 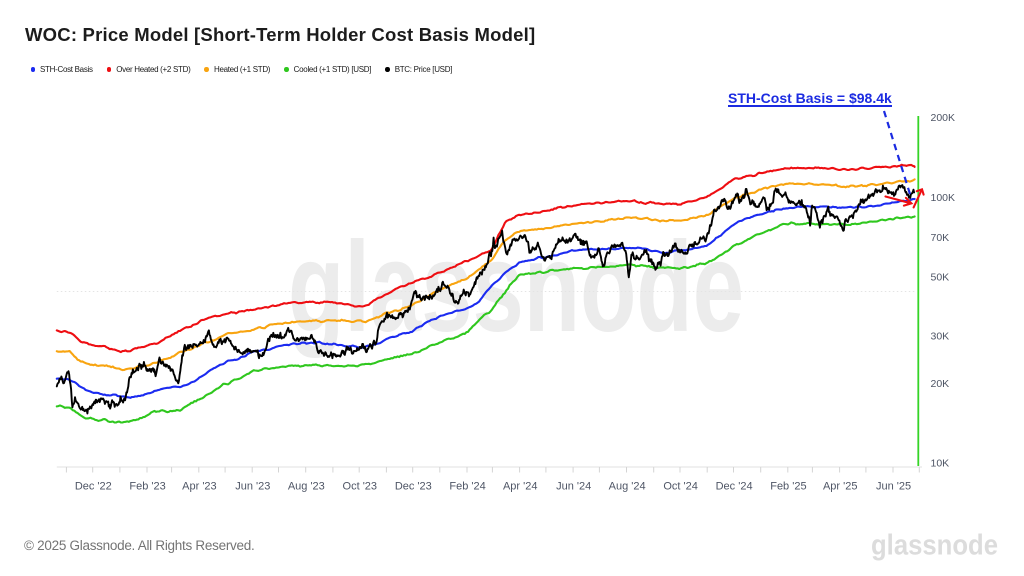 I want to click on svg-text: Aug '24, so click(x=627, y=487).